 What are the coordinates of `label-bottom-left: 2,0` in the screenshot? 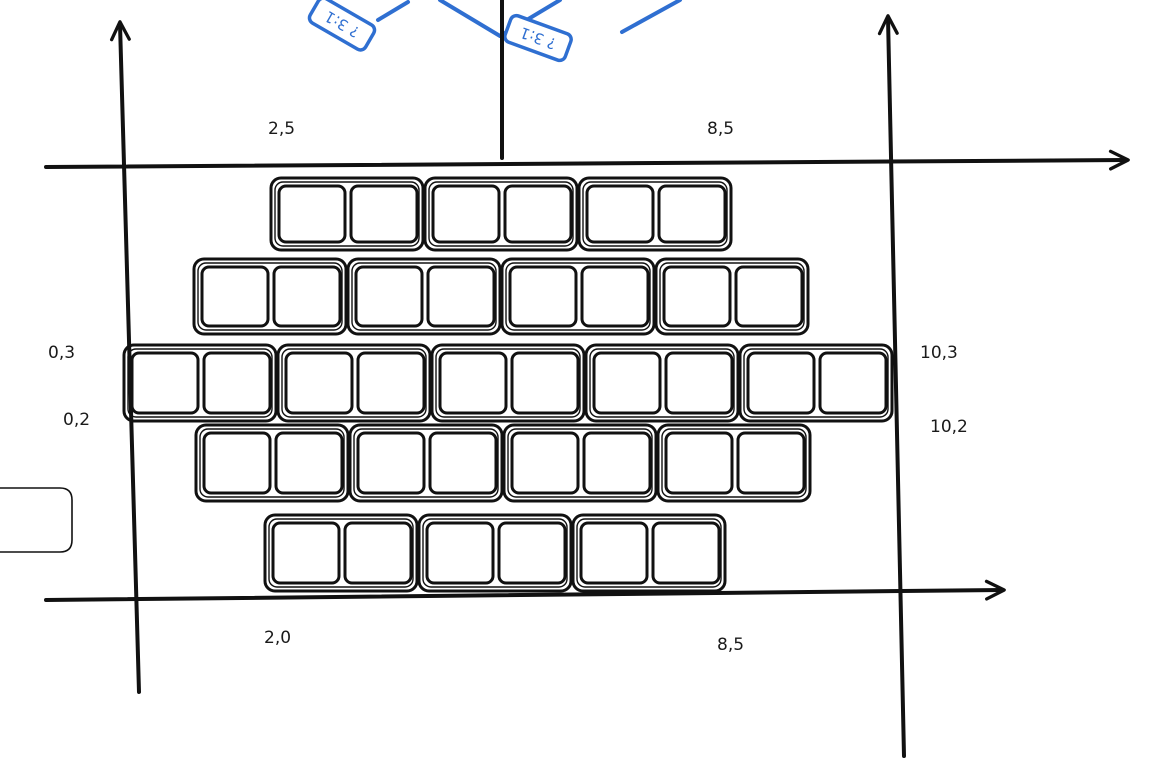 It's located at (277, 638).